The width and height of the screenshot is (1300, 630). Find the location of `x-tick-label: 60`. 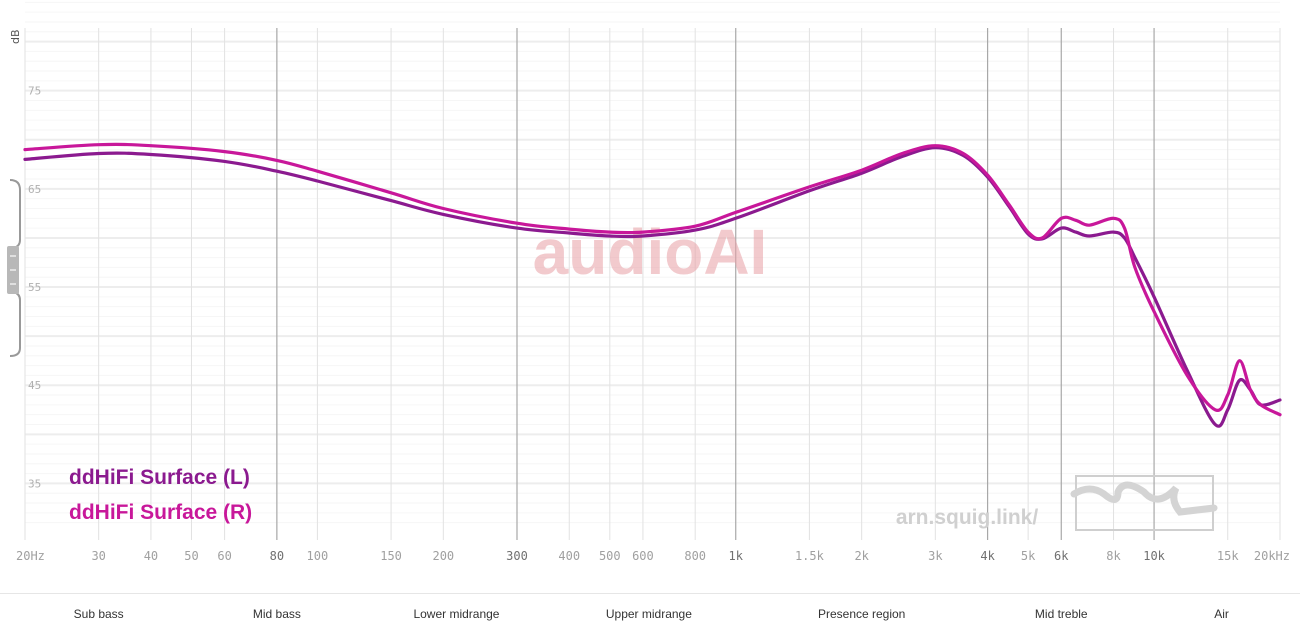

x-tick-label: 60 is located at coordinates (224, 556).